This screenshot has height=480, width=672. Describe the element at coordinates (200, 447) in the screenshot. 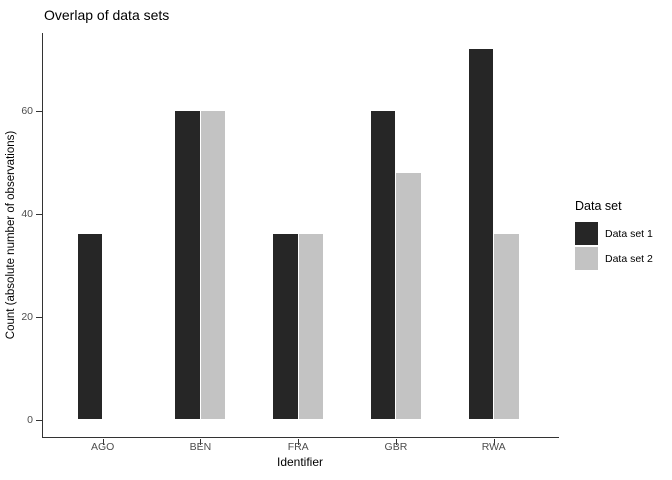

I see `x-tick-label-ben: BEN` at that location.